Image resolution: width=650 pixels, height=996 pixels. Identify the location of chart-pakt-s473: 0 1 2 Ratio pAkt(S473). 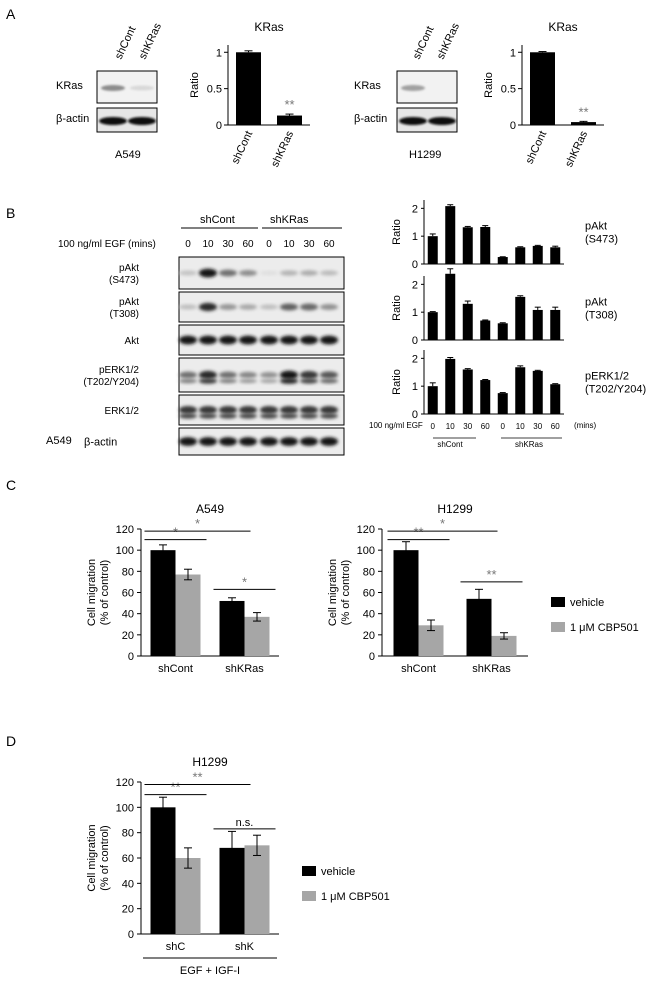
(504, 235).